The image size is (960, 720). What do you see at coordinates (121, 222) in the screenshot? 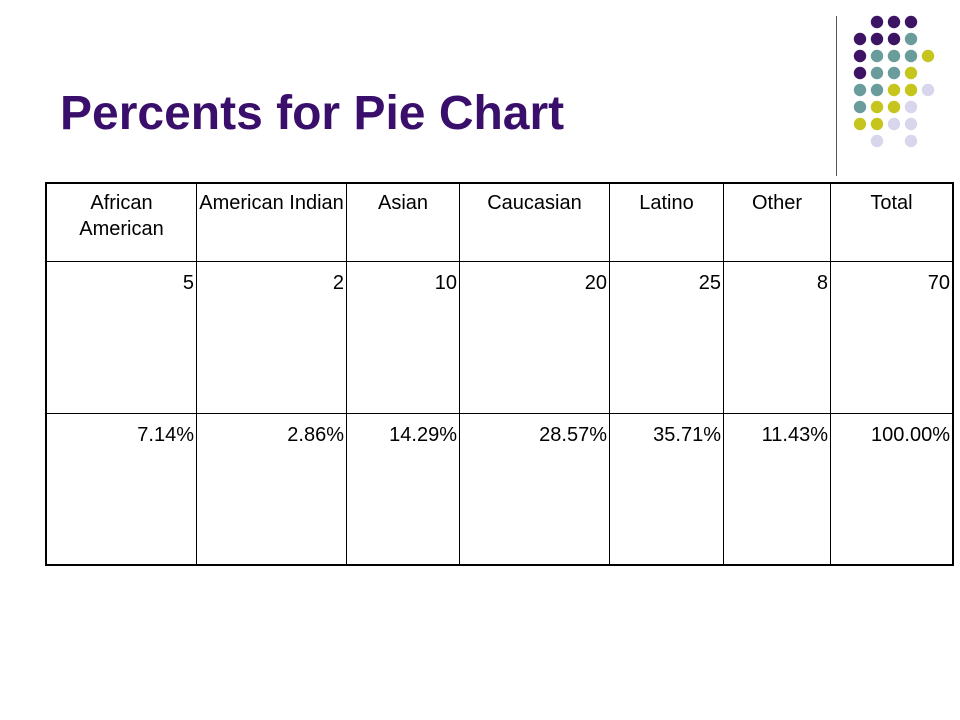
I see `header-african-american: African American` at bounding box center [121, 222].